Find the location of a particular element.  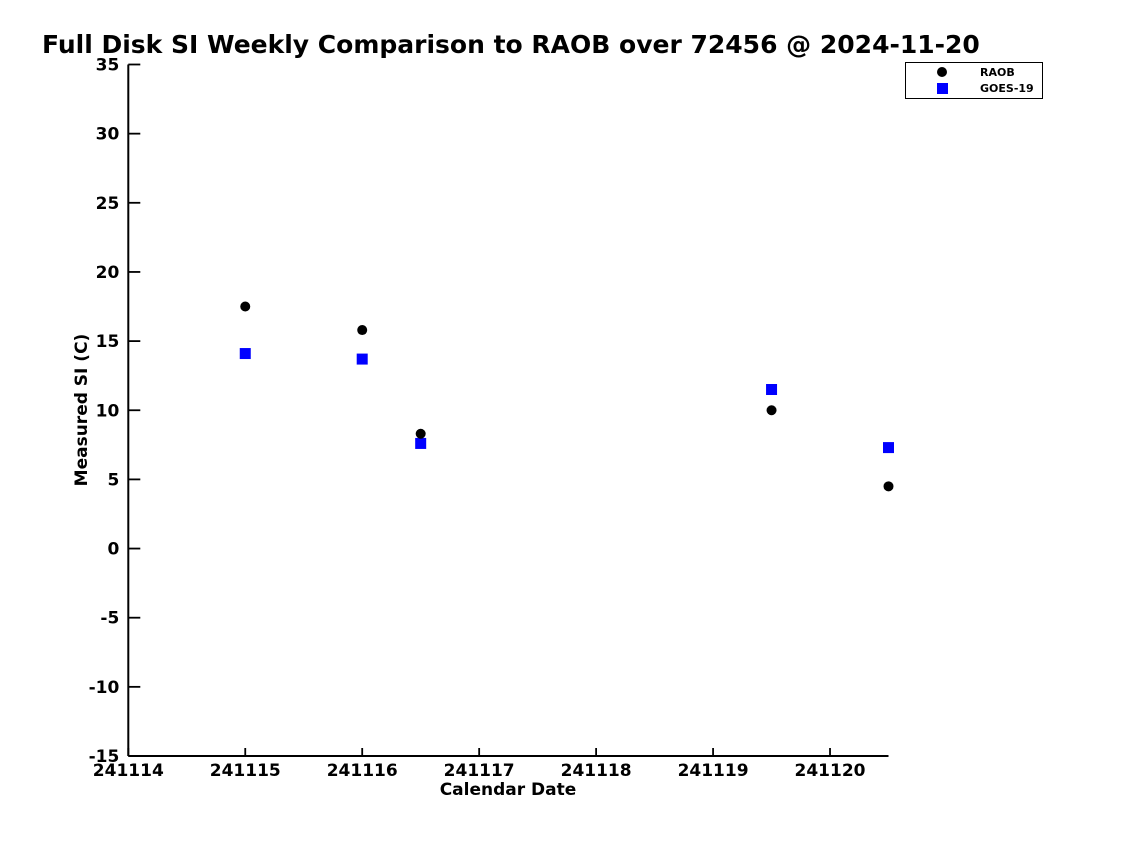

legend-item-goes19: GOES-19 is located at coordinates (989, 89).